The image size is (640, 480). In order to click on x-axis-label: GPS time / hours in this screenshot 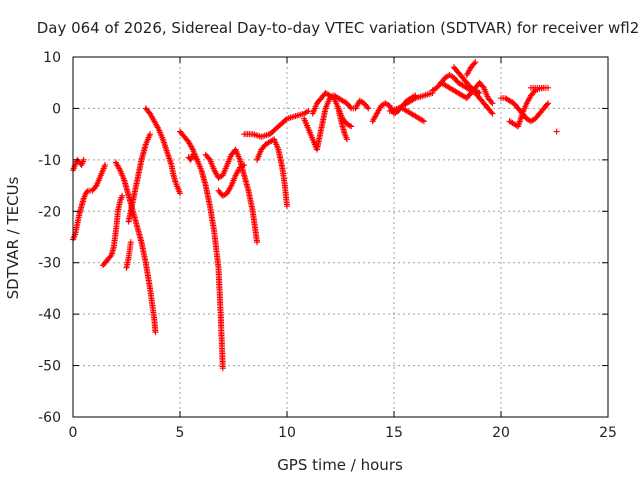, I will do `click(340, 465)`.